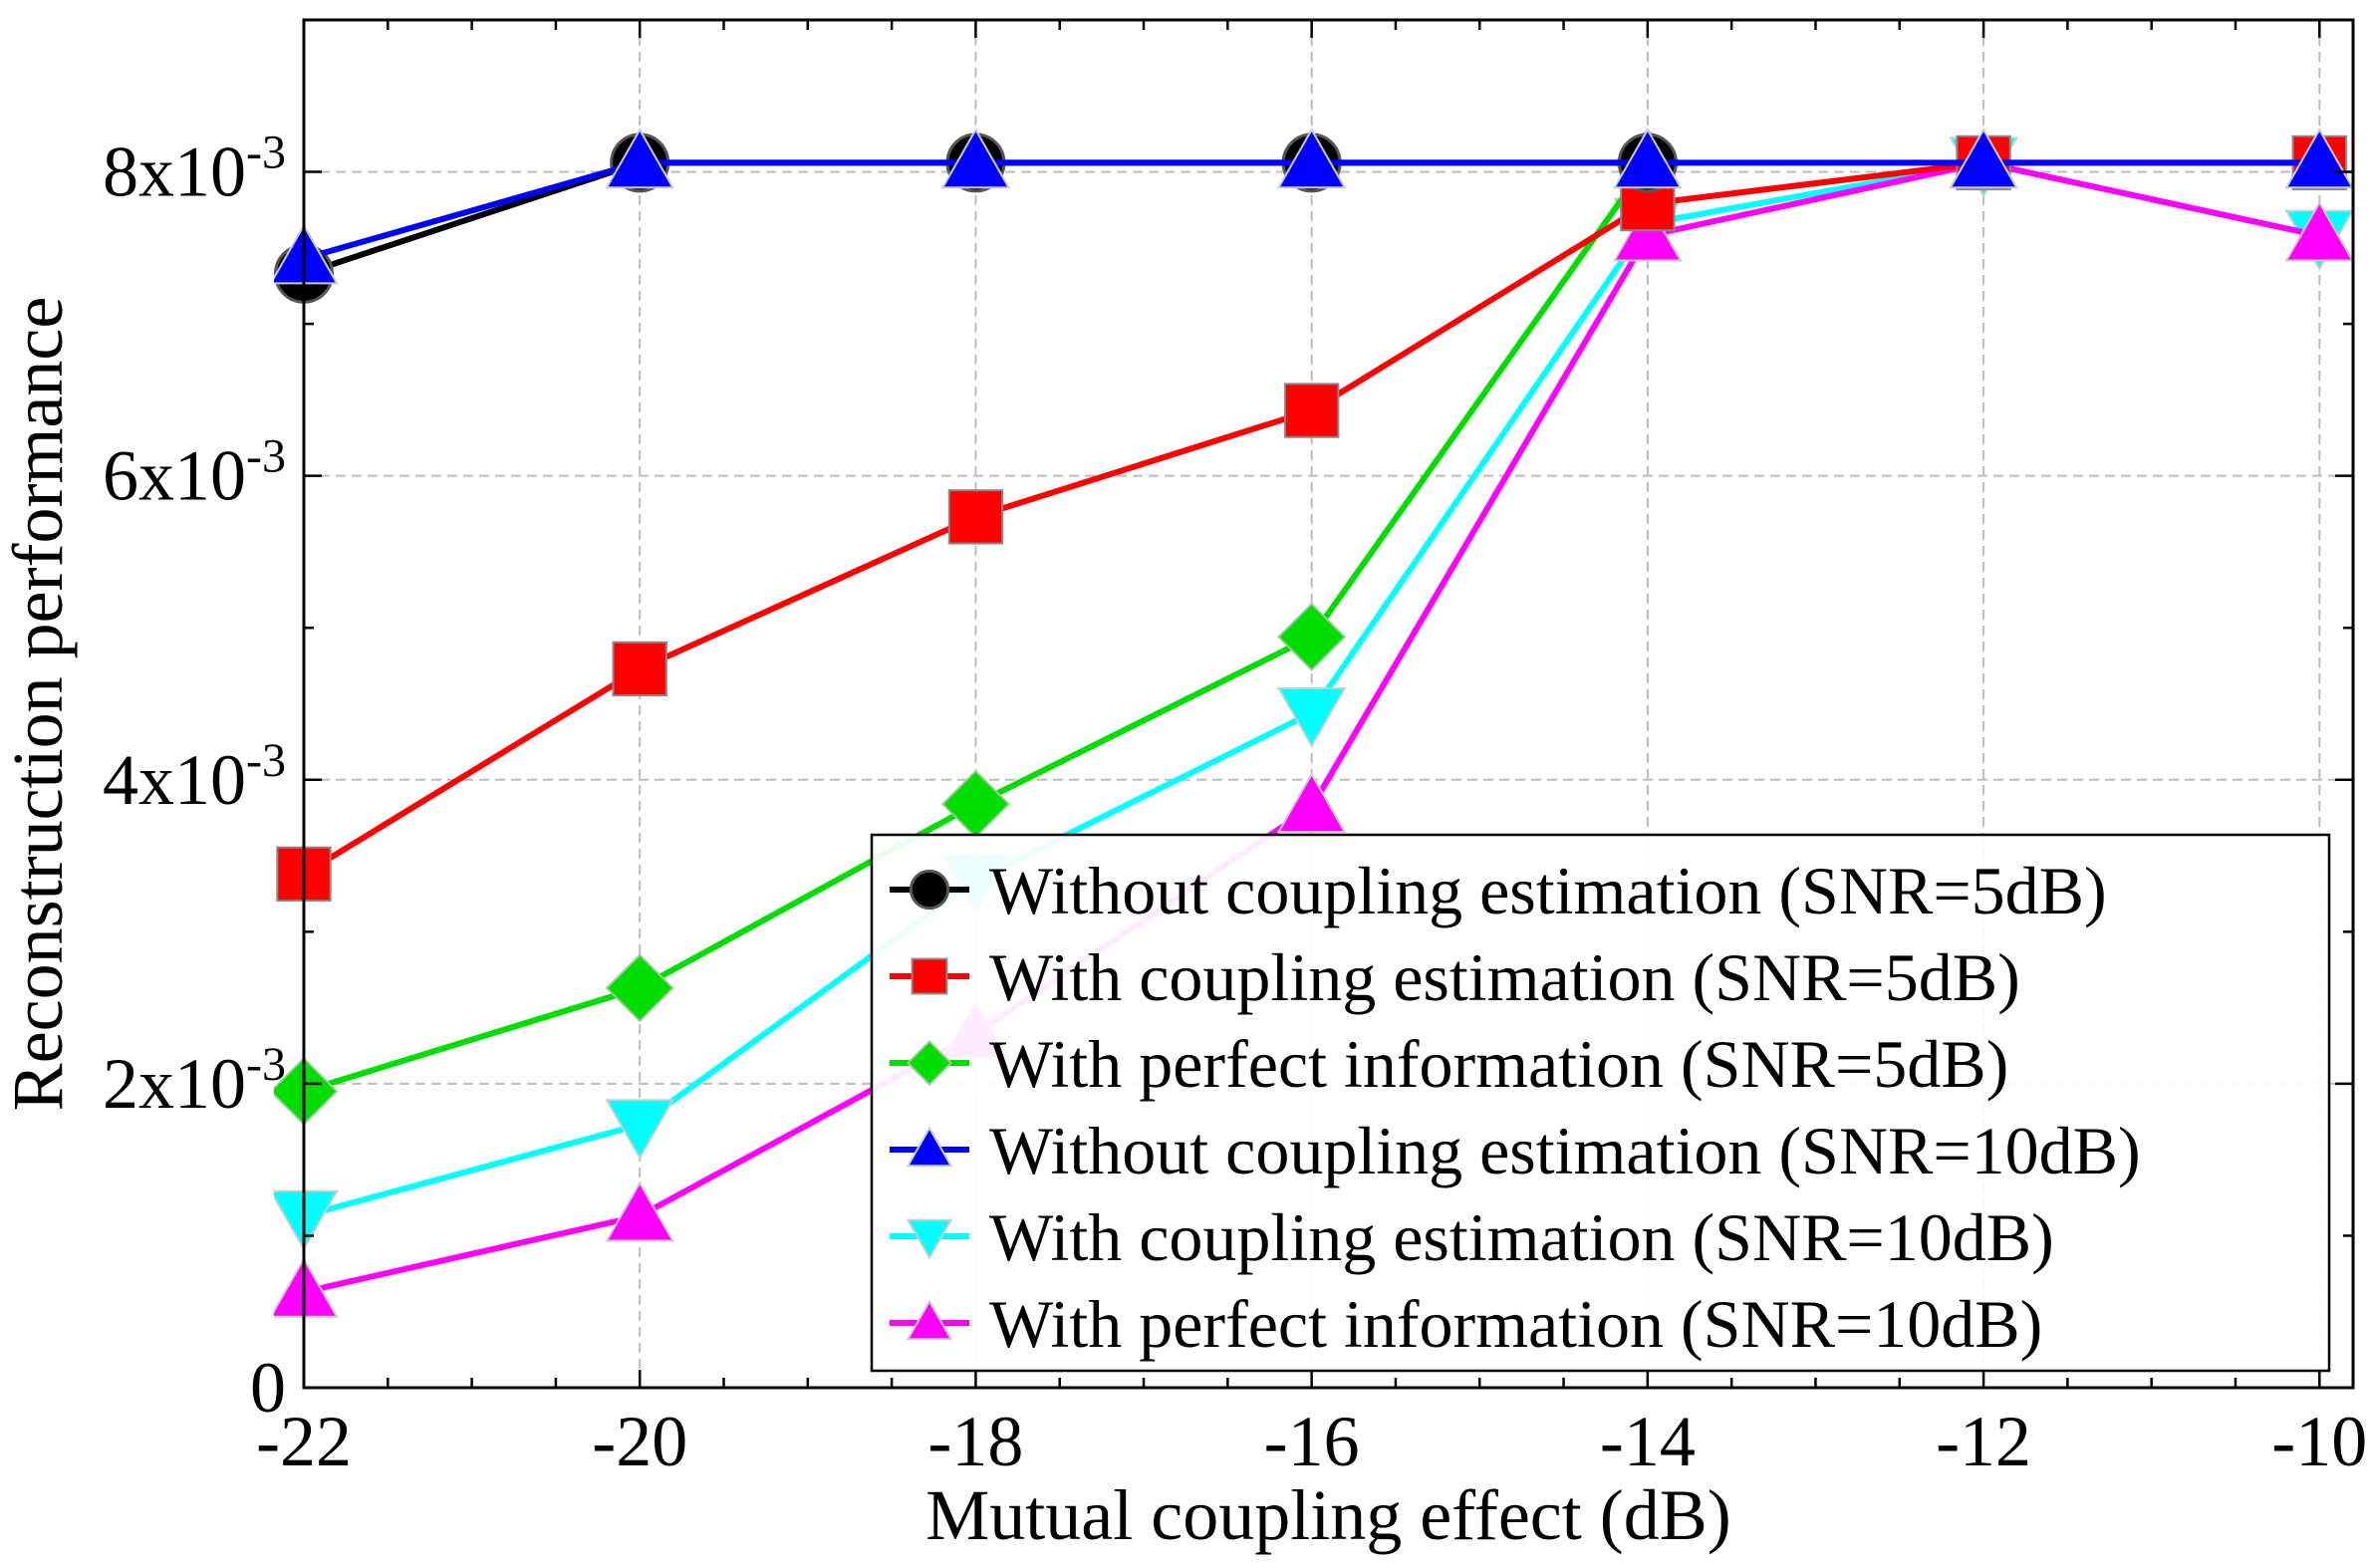 The width and height of the screenshot is (2371, 1568). Describe the element at coordinates (1983, 1441) in the screenshot. I see `x-tick-label: -12` at that location.